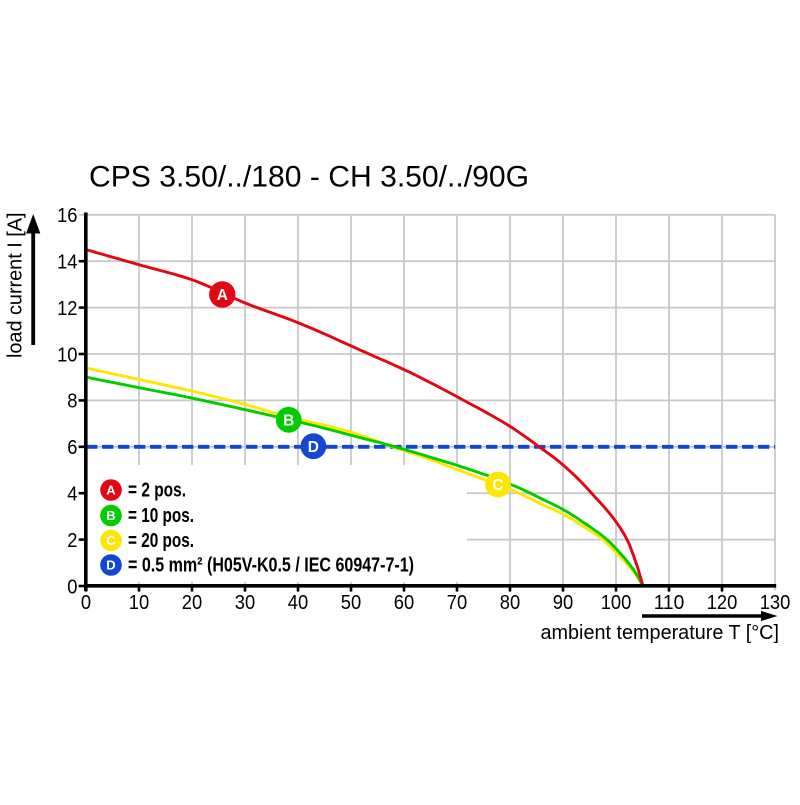 The image size is (800, 805). What do you see at coordinates (245, 603) in the screenshot?
I see `svg-text: 30` at bounding box center [245, 603].